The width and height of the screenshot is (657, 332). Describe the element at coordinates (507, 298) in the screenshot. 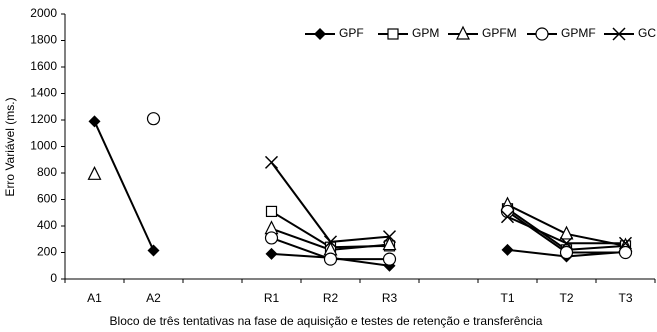

I see `x-tick-label: T1` at that location.